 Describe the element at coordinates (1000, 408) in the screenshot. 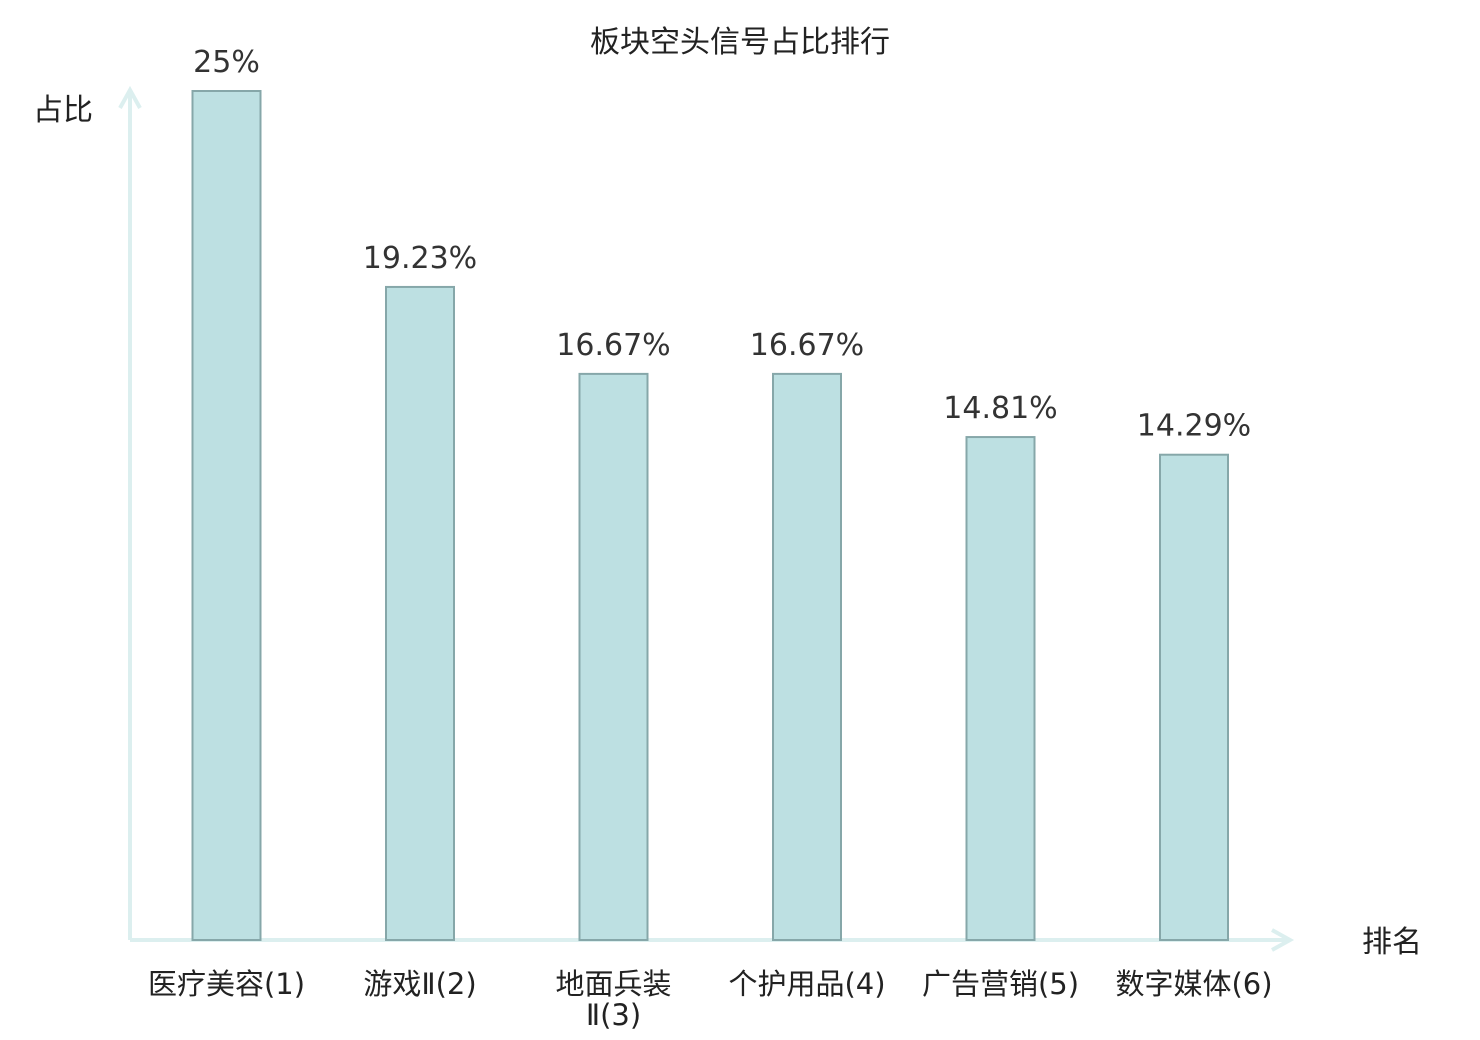

I see `data-label: 14.81%` at that location.